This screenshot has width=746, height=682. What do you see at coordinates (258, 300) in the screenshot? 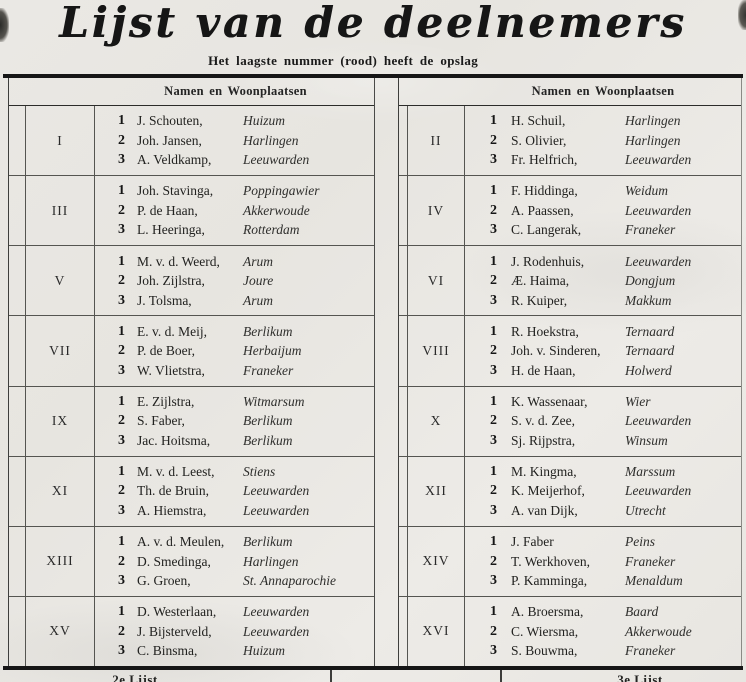
I see `participant-place: Arum` at bounding box center [258, 300].